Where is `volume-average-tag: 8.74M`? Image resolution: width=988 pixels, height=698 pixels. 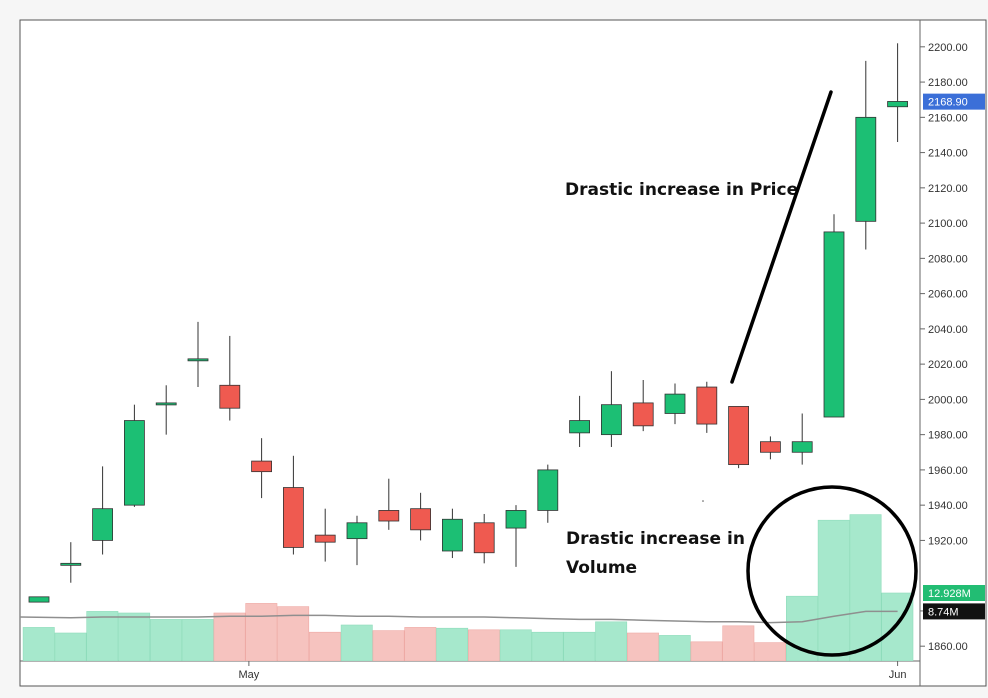 volume-average-tag: 8.74M is located at coordinates (954, 611).